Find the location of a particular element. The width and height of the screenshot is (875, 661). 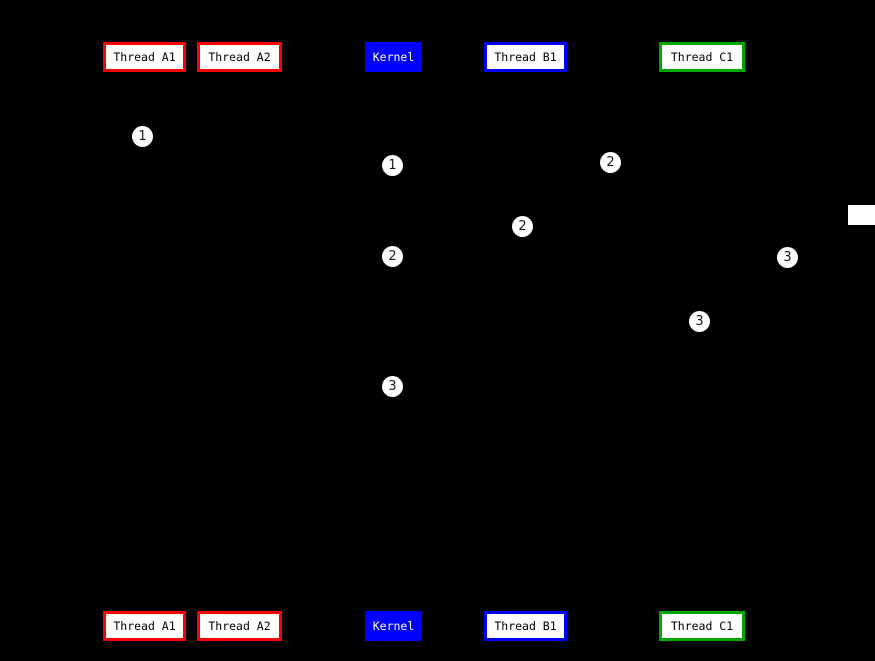

sequence-marker-3-thread-c1: 3 is located at coordinates (699, 321).